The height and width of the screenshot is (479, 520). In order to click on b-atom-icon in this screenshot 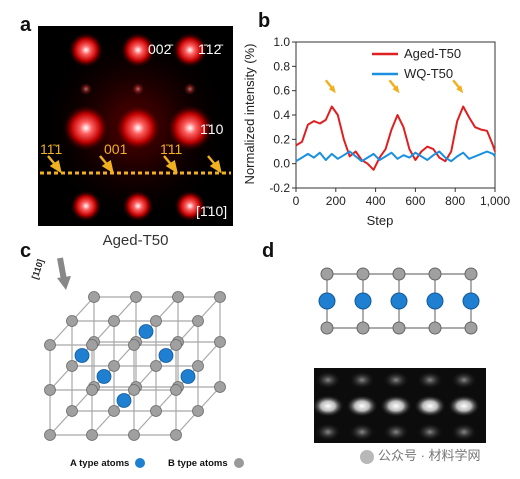, I will do `click(238, 463)`.